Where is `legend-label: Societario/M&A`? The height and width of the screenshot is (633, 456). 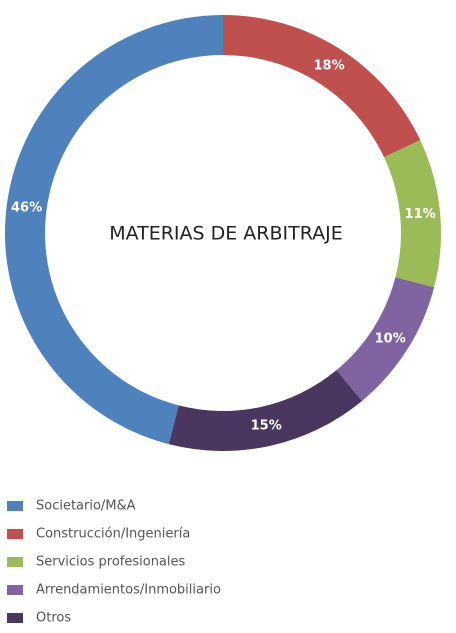
legend-label: Societario/M&A is located at coordinates (86, 506).